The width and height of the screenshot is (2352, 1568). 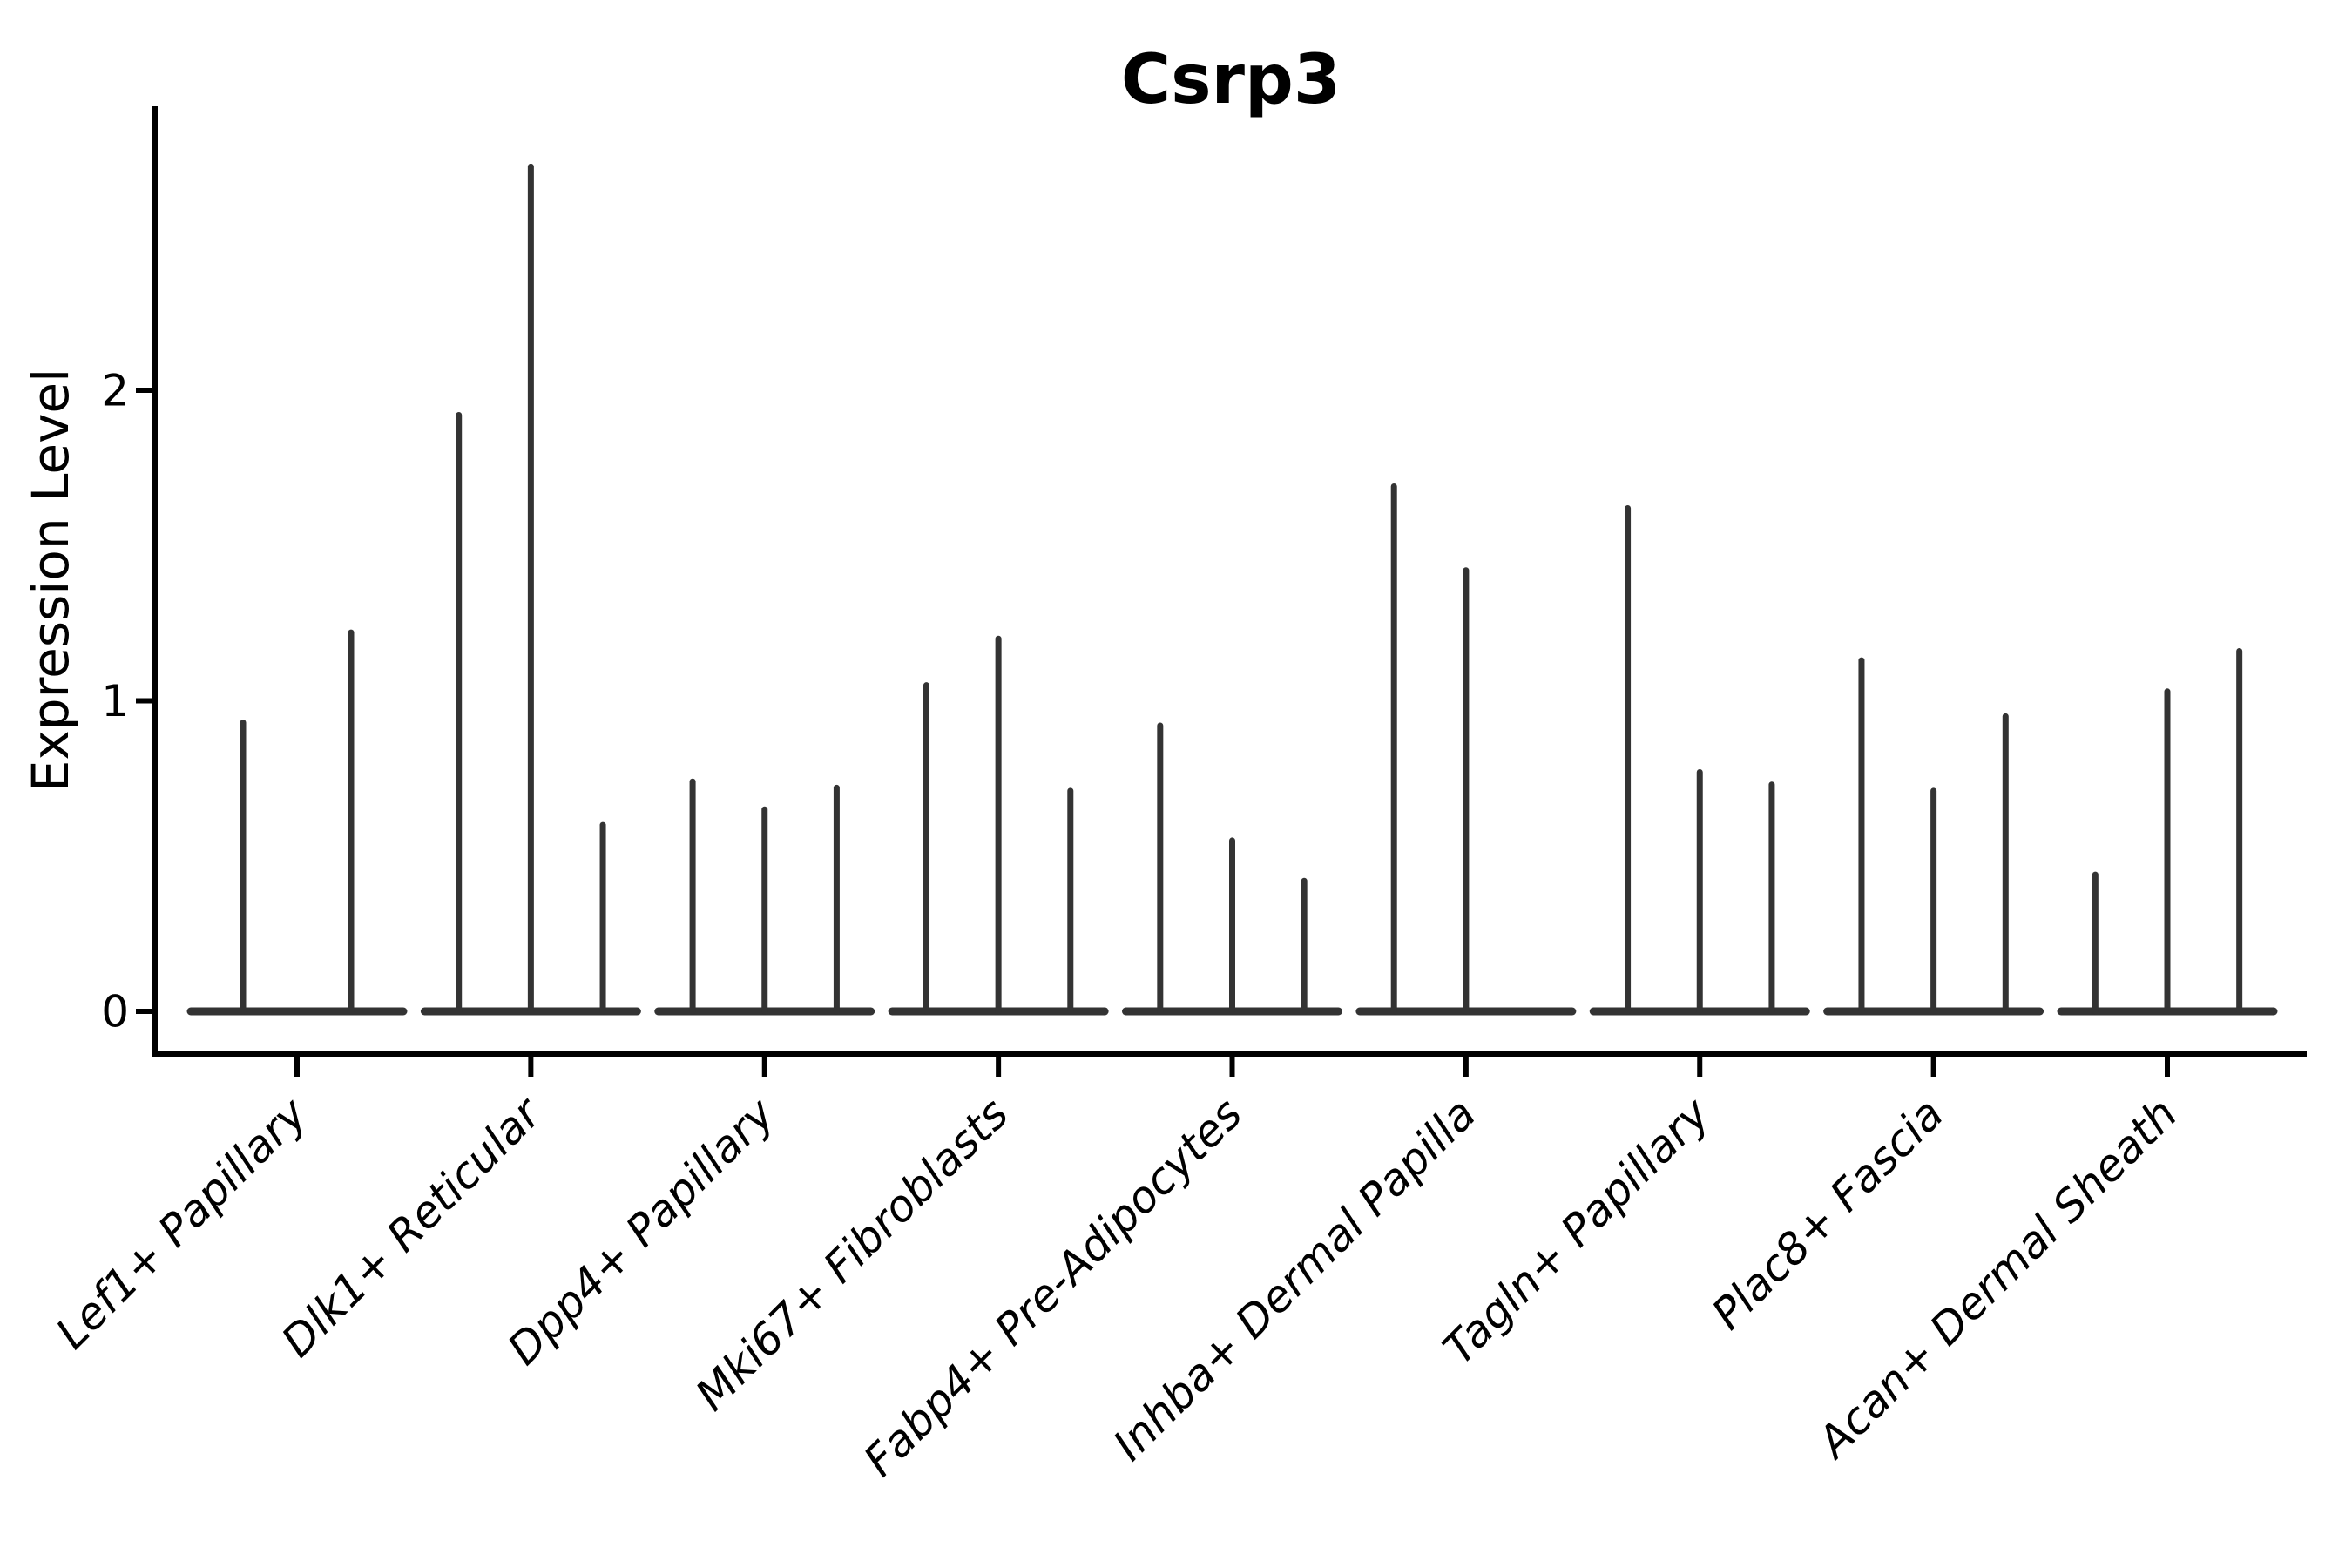 What do you see at coordinates (115, 1012) in the screenshot?
I see `y-tick-label: 0` at bounding box center [115, 1012].